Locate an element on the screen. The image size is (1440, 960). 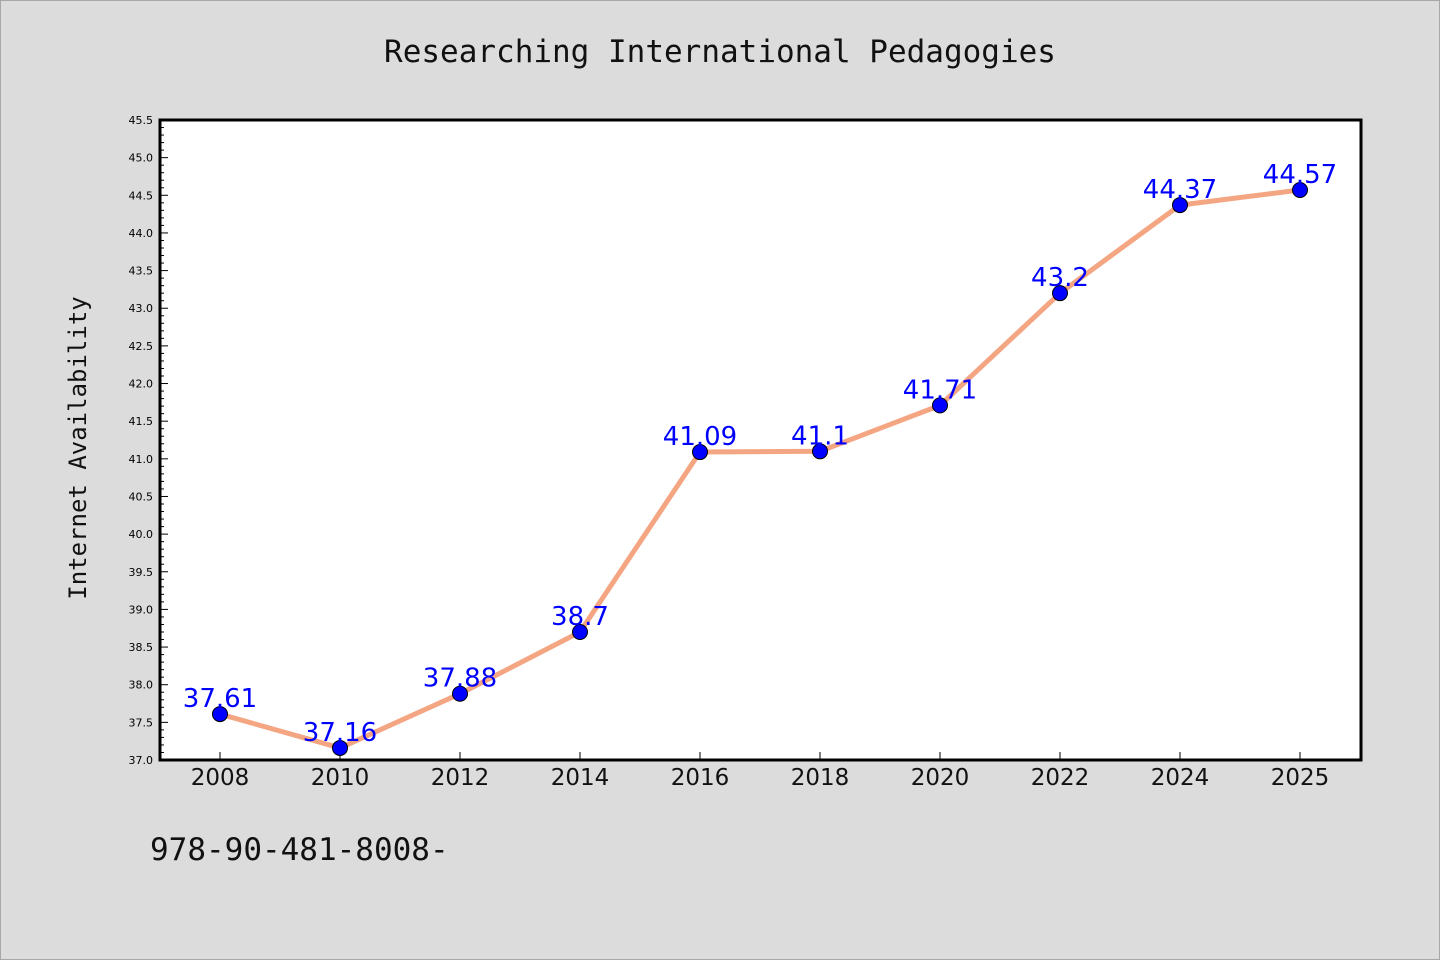
y-tick-label: 42.0 is located at coordinates (141, 384).